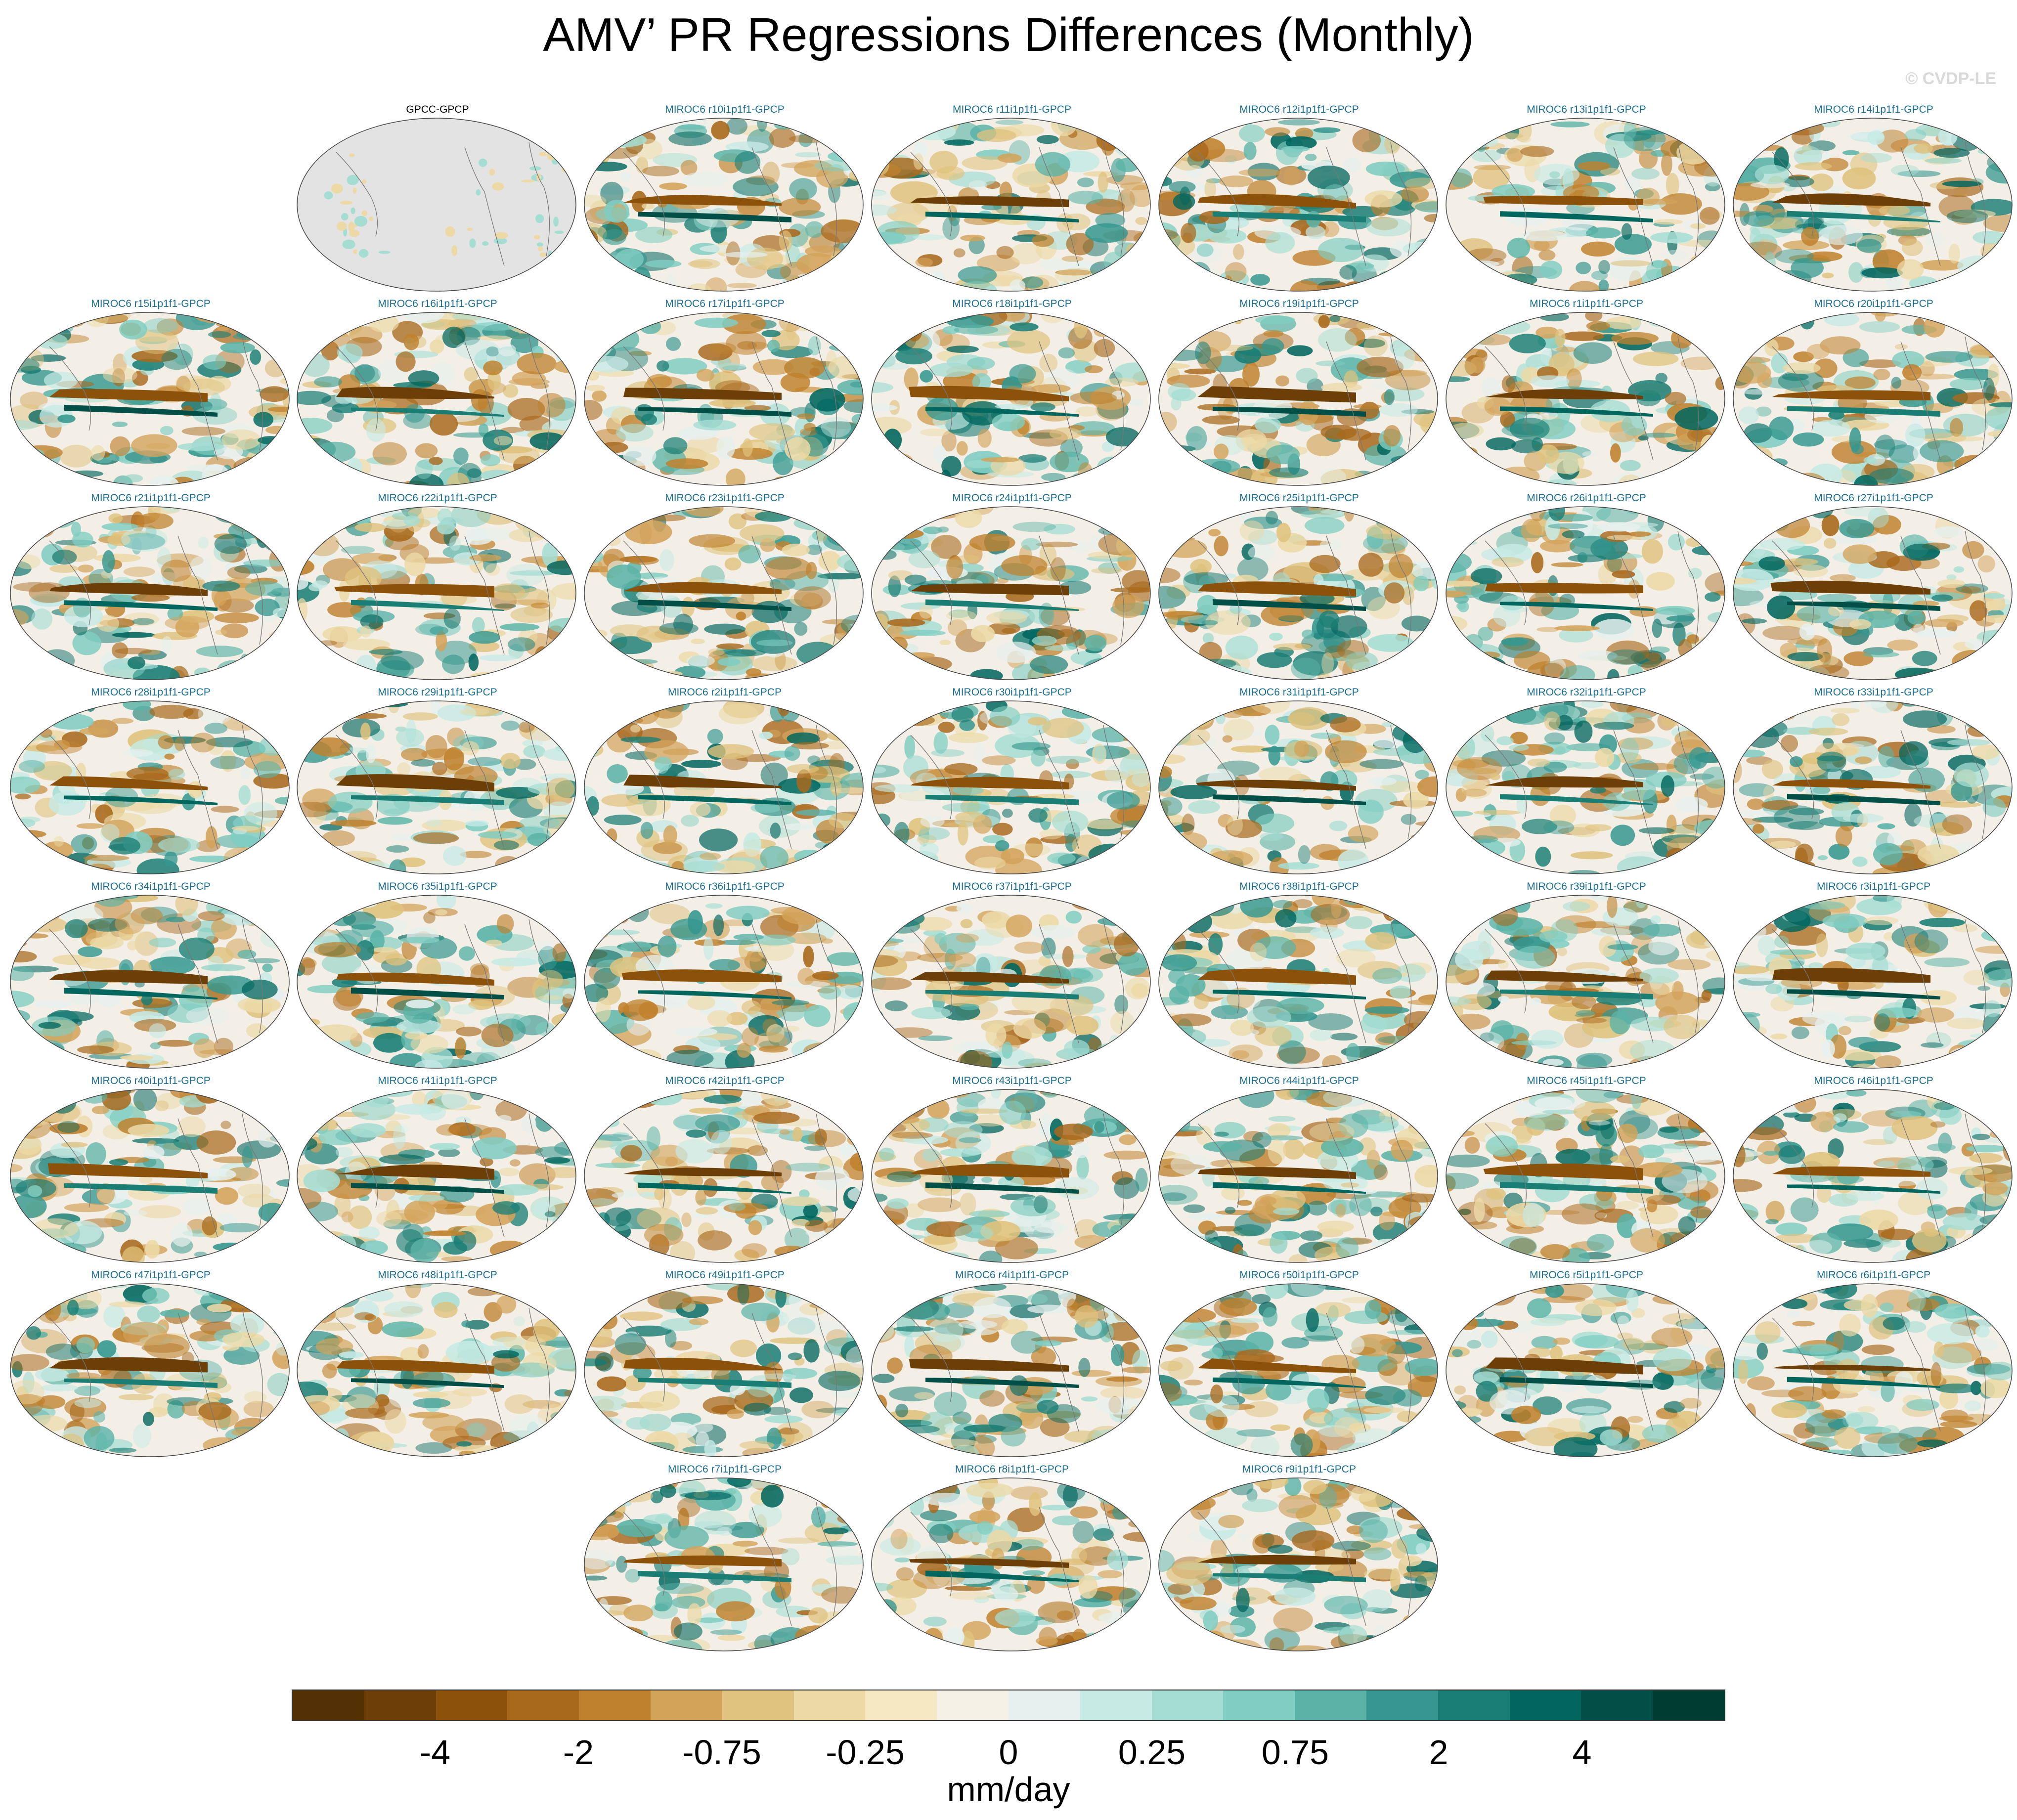 This screenshot has height=1820, width=2017. I want to click on panel-label: MIROC6 r12i1p1f1-GPCP, so click(1299, 109).